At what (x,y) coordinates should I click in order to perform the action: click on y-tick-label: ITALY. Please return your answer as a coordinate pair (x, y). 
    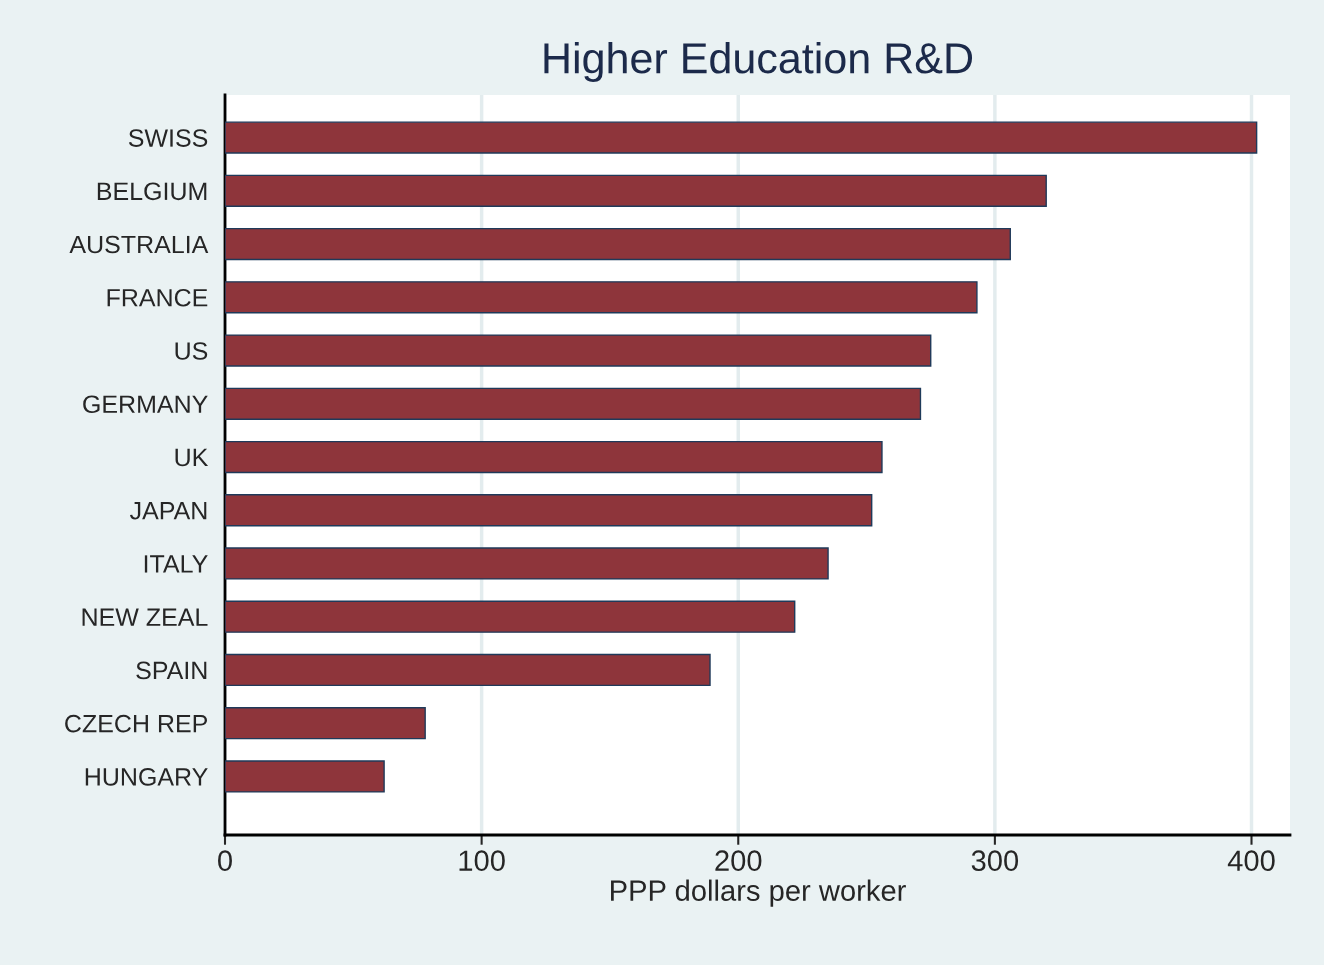
    Looking at the image, I should click on (176, 564).